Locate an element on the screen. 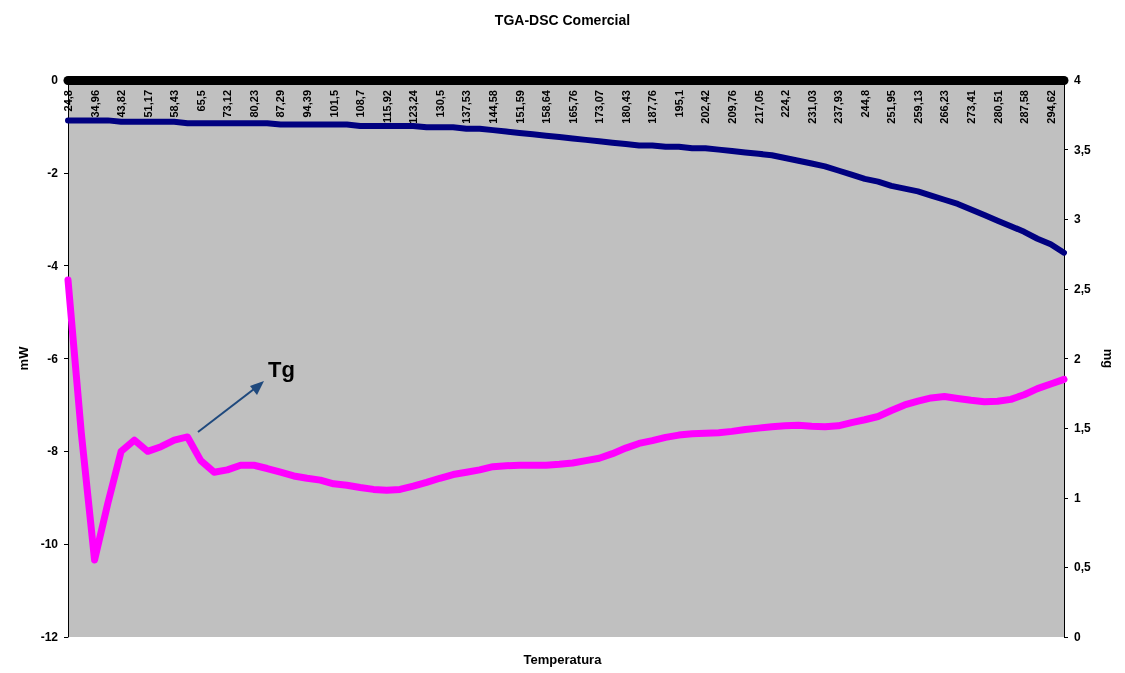 Image resolution: width=1125 pixels, height=673 pixels. x-tick-label: 280,51 is located at coordinates (997, 107).